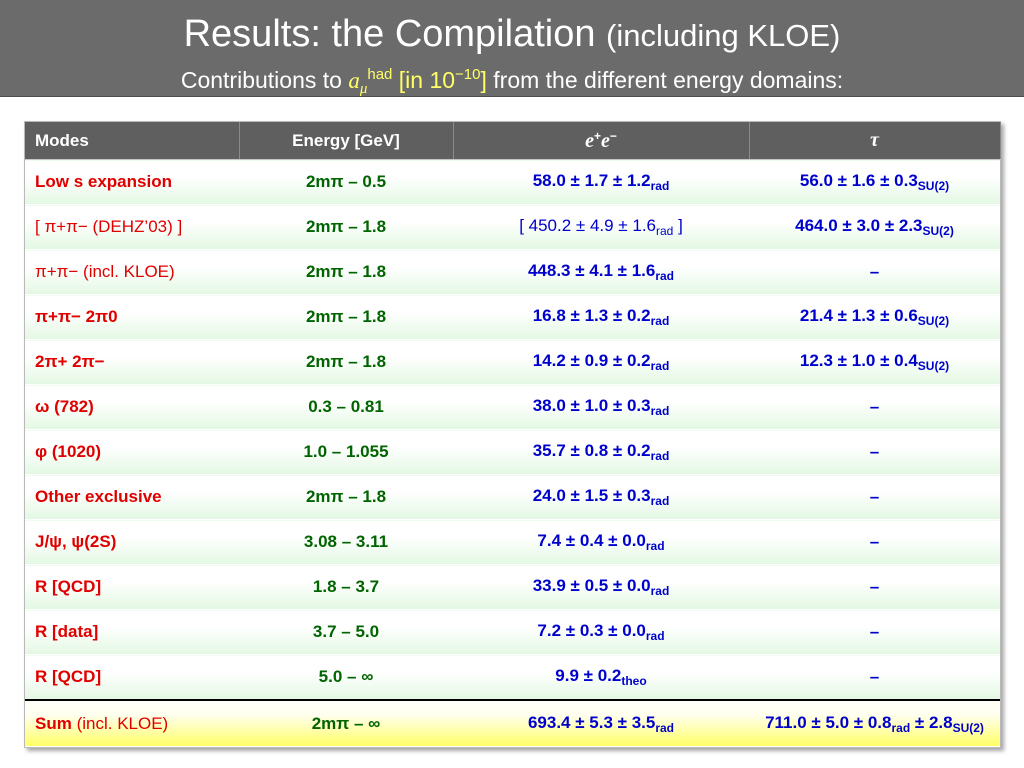 Image resolution: width=1024 pixels, height=768 pixels. Describe the element at coordinates (132, 227) in the screenshot. I see `mode-cell: [ π+π− (DEHZ’03) ]` at that location.